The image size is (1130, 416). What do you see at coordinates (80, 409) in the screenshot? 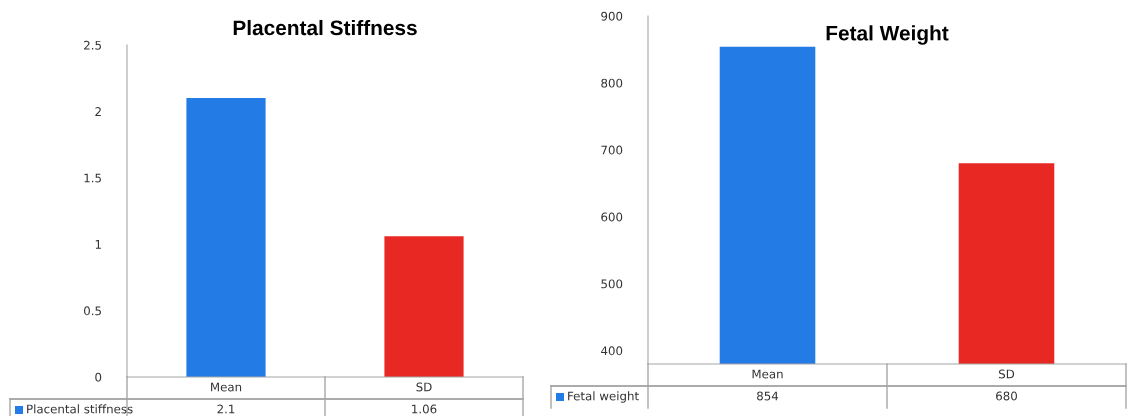
I see `legend-label: Placental stiffness` at bounding box center [80, 409].